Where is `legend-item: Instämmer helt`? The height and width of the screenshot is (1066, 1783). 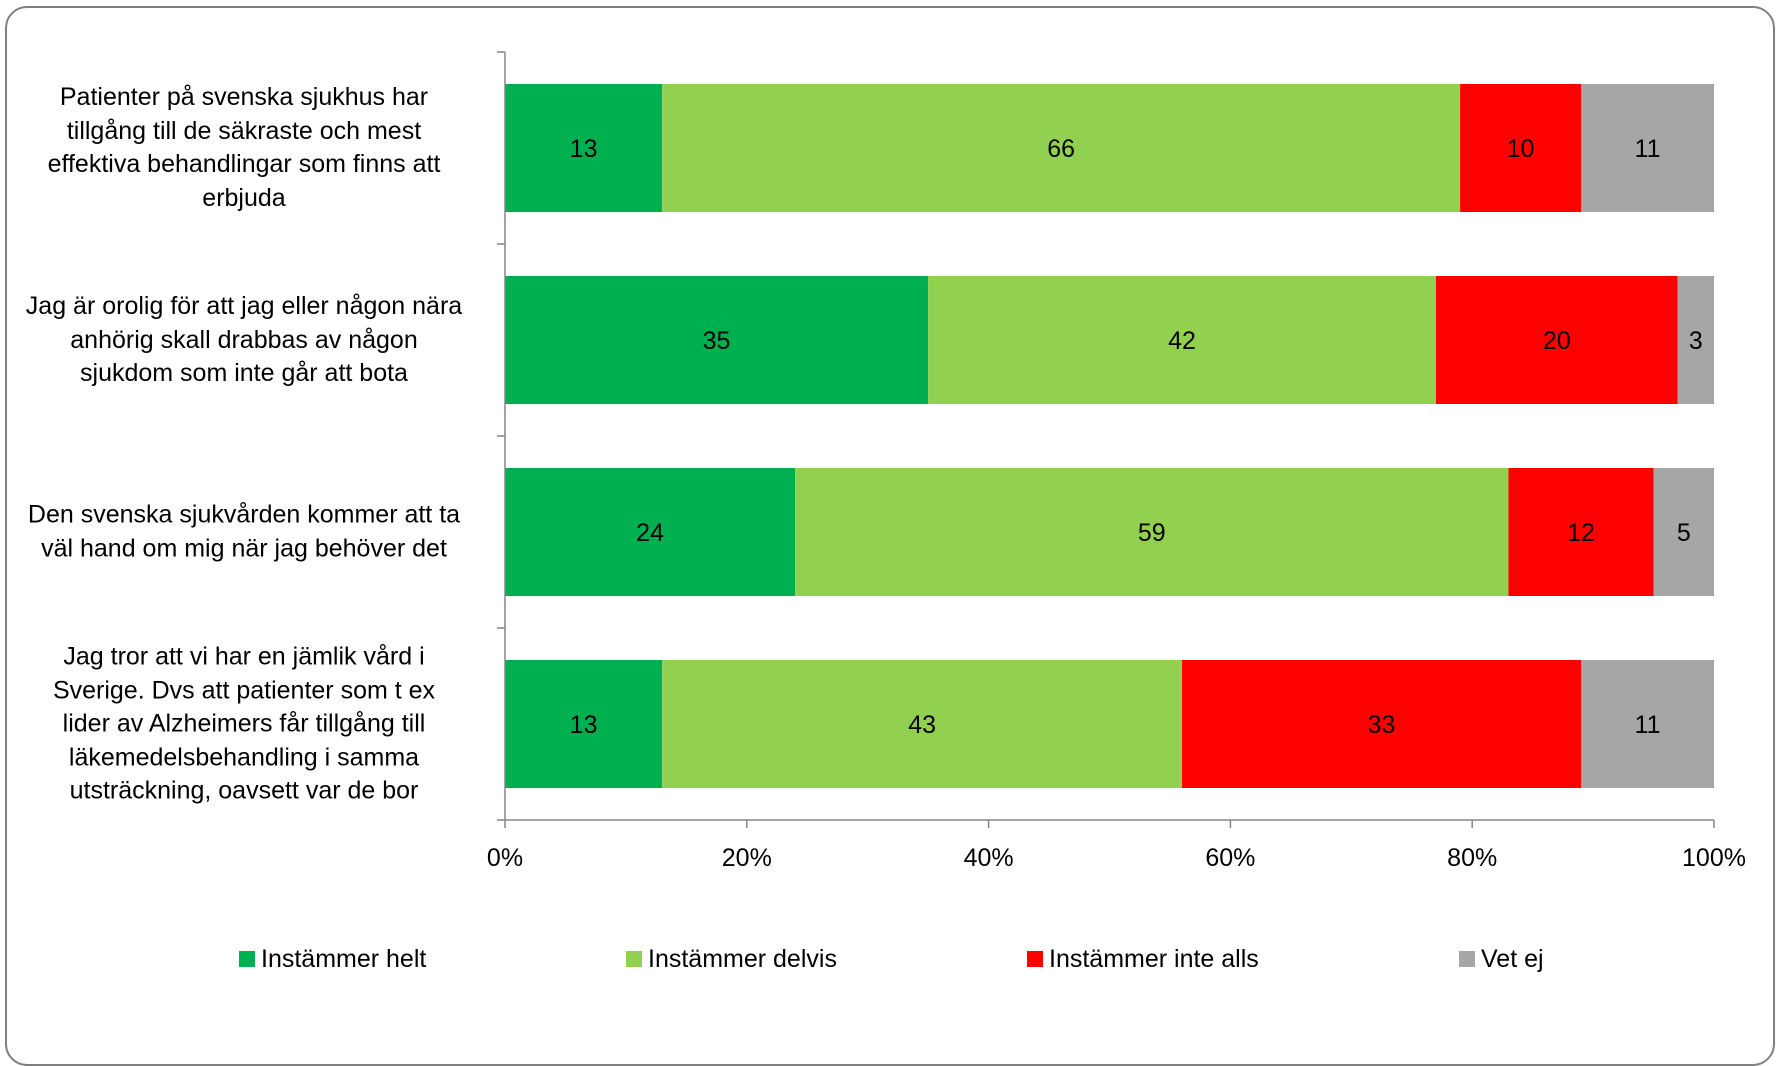 legend-item: Instämmer helt is located at coordinates (332, 959).